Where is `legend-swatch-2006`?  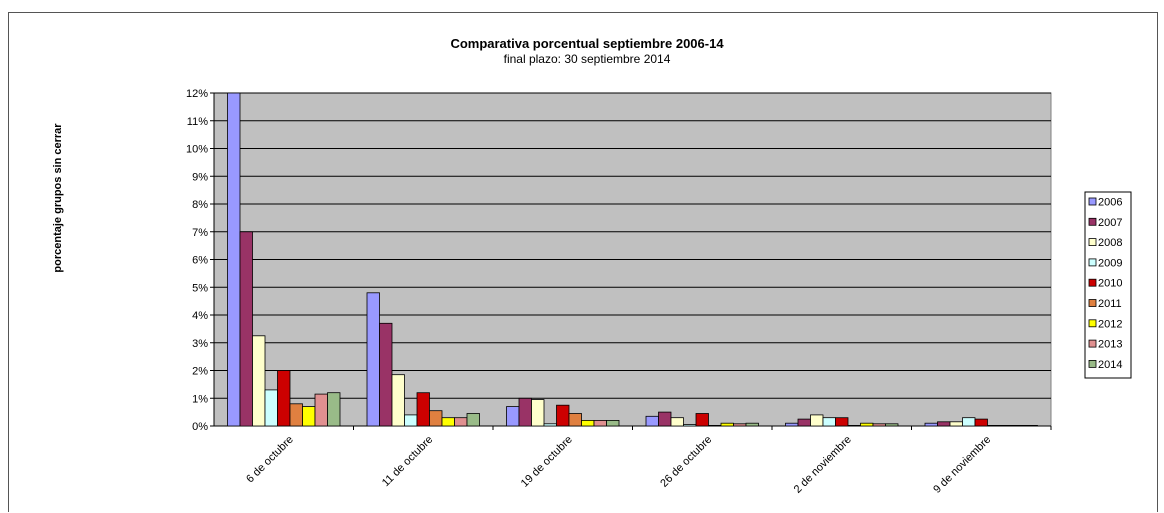 legend-swatch-2006 is located at coordinates (1092, 201).